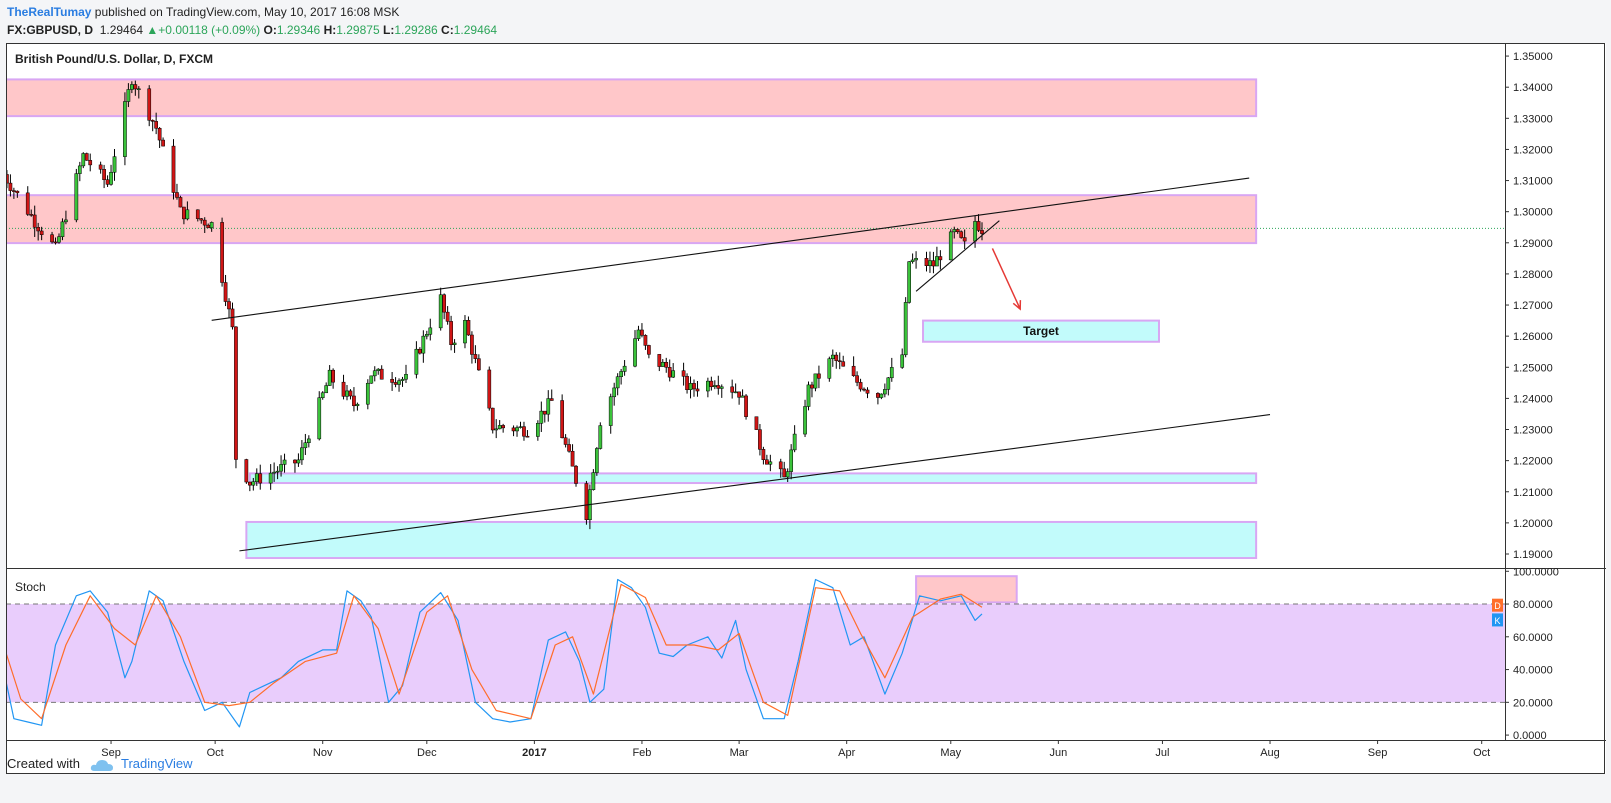 The height and width of the screenshot is (803, 1611). I want to click on author-link: TheRealTumay, so click(49, 12).